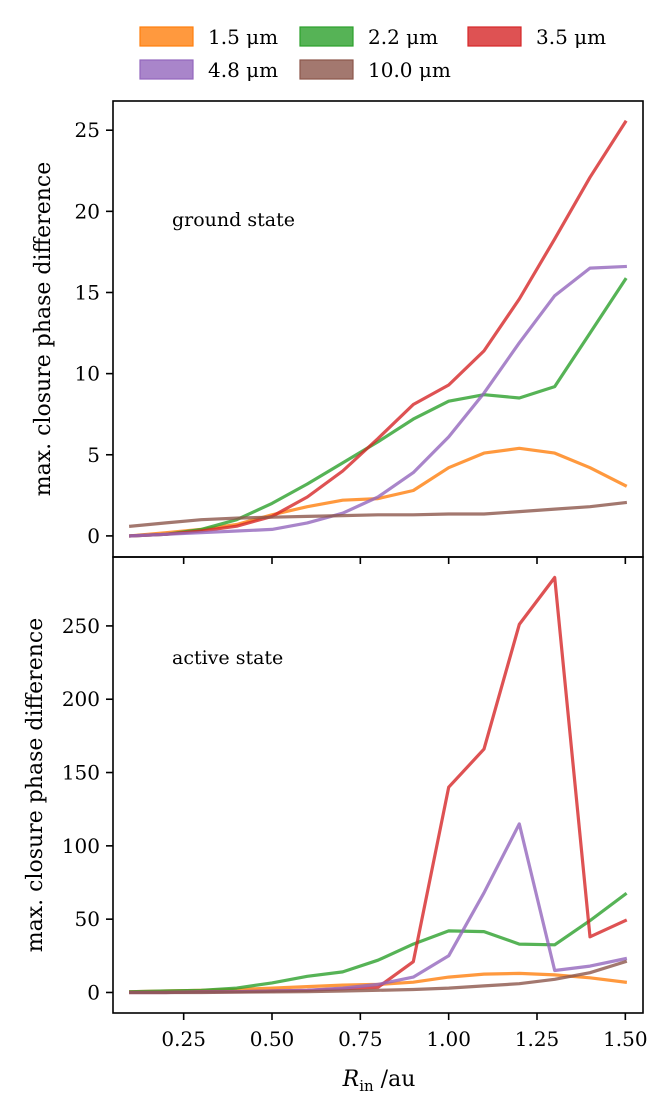  What do you see at coordinates (625, 1039) in the screenshot?
I see `x-tick-label: 1.50` at bounding box center [625, 1039].